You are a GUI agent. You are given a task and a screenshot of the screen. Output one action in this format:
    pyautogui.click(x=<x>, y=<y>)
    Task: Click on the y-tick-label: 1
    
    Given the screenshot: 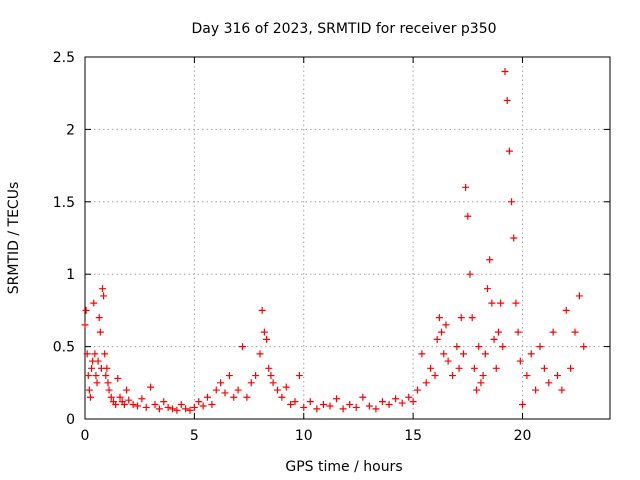 What is the action you would take?
    pyautogui.click(x=70, y=275)
    